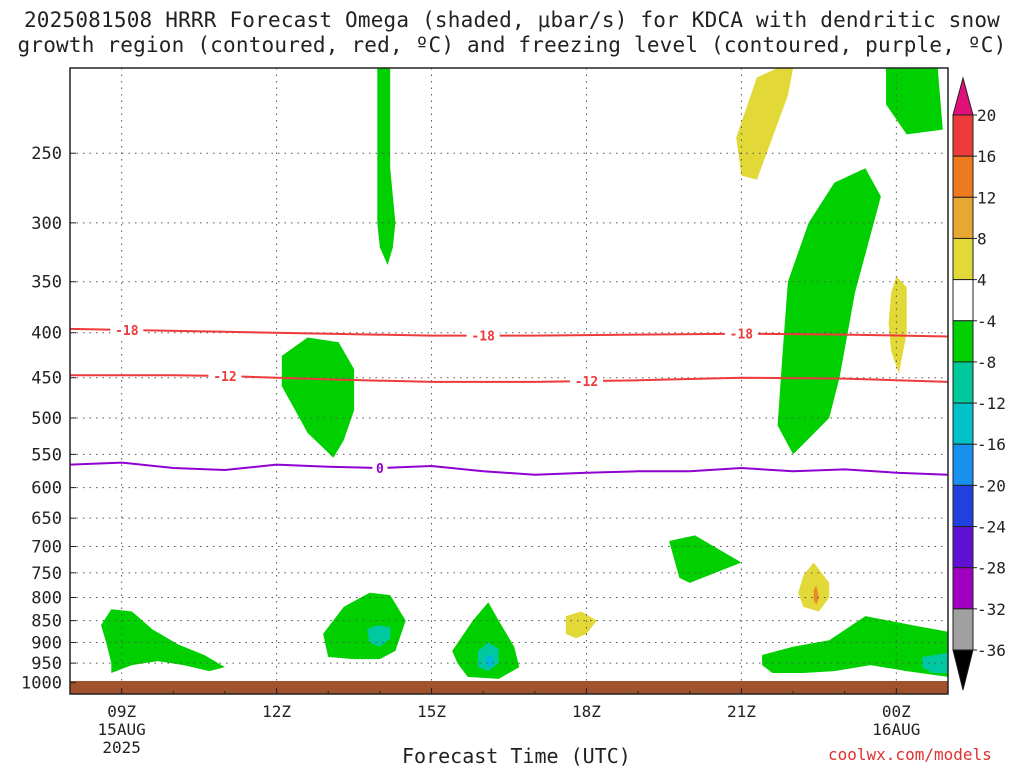 The width and height of the screenshot is (1024, 768). I want to click on y-tick-label-800: 800, so click(46, 598).